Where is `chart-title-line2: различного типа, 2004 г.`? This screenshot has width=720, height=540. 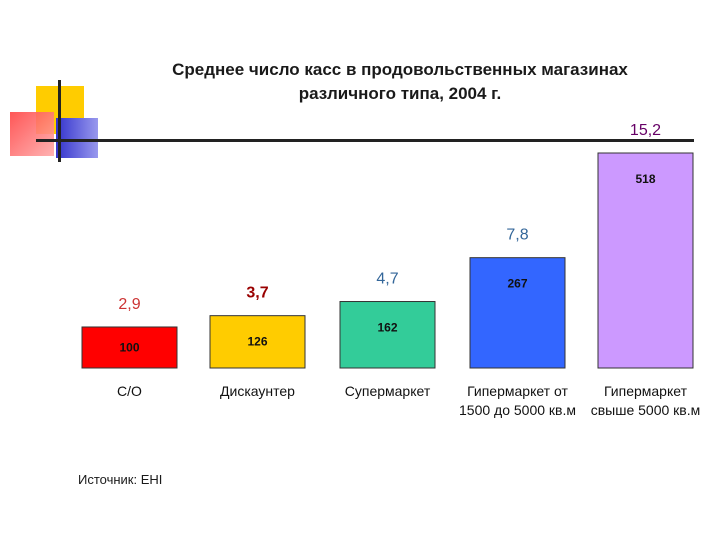
chart-title-line2: различного типа, 2004 г. is located at coordinates (400, 93).